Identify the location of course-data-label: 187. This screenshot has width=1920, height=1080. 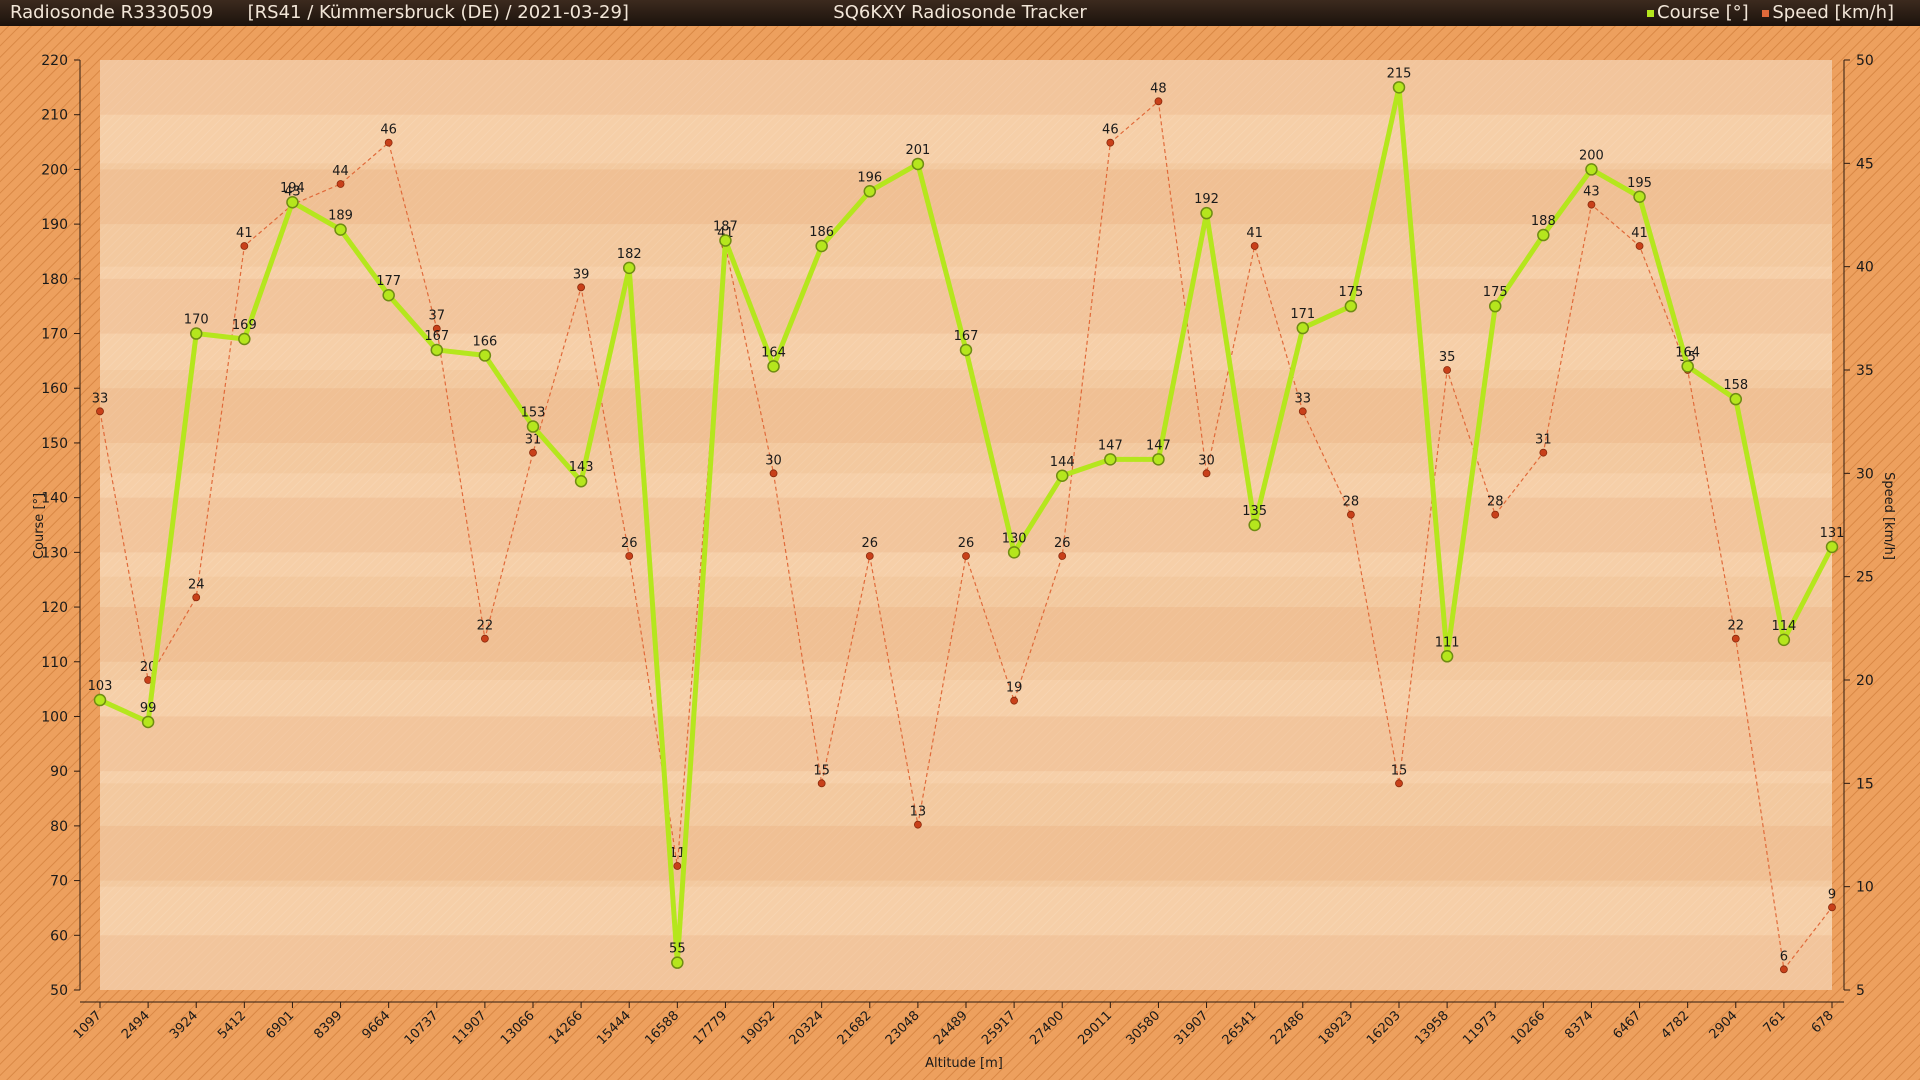
(725, 227).